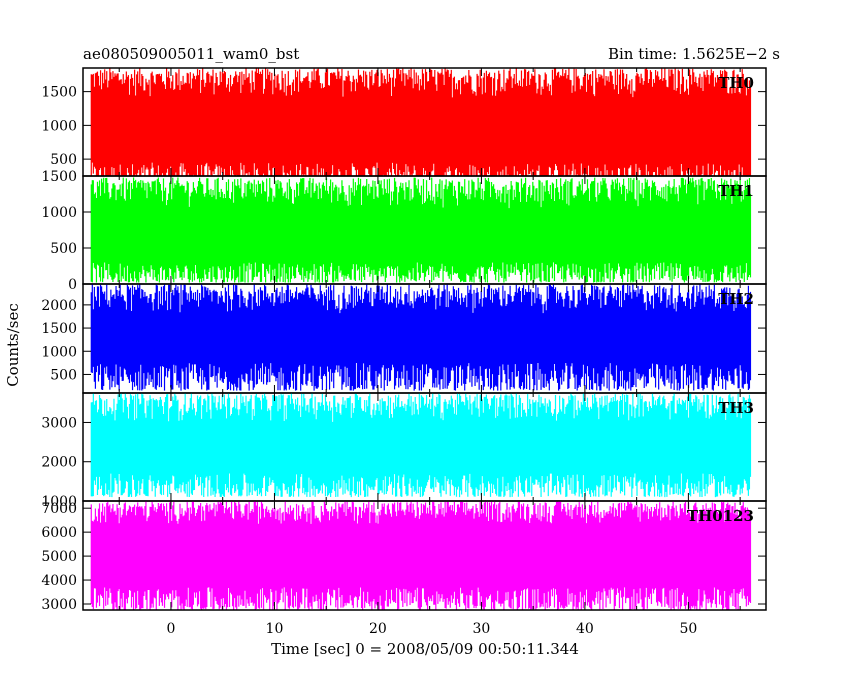  What do you see at coordinates (171, 629) in the screenshot?
I see `x-tick-label: 0` at bounding box center [171, 629].